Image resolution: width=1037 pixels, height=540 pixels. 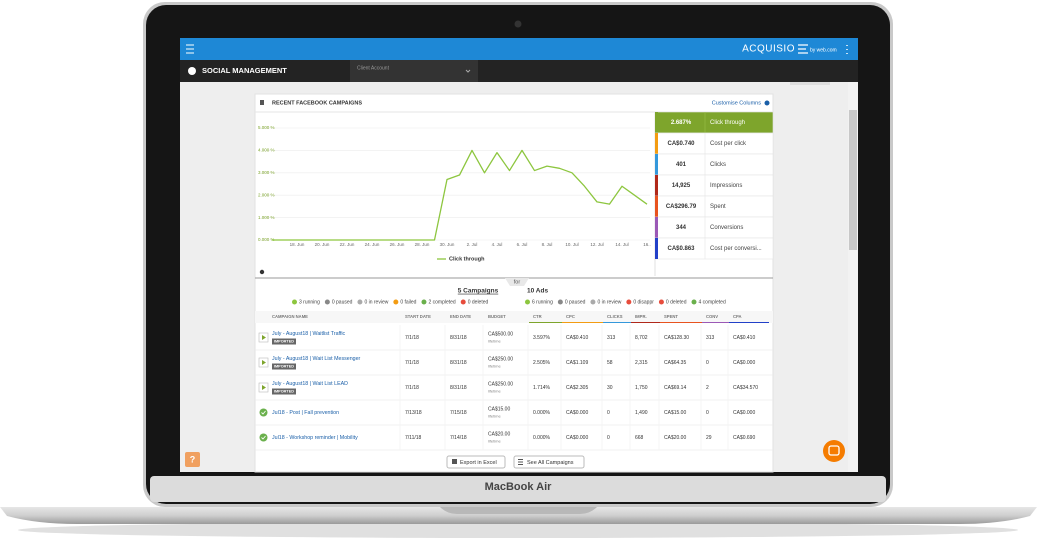 I want to click on y-tick-label: 1.000 %, so click(x=266, y=217).